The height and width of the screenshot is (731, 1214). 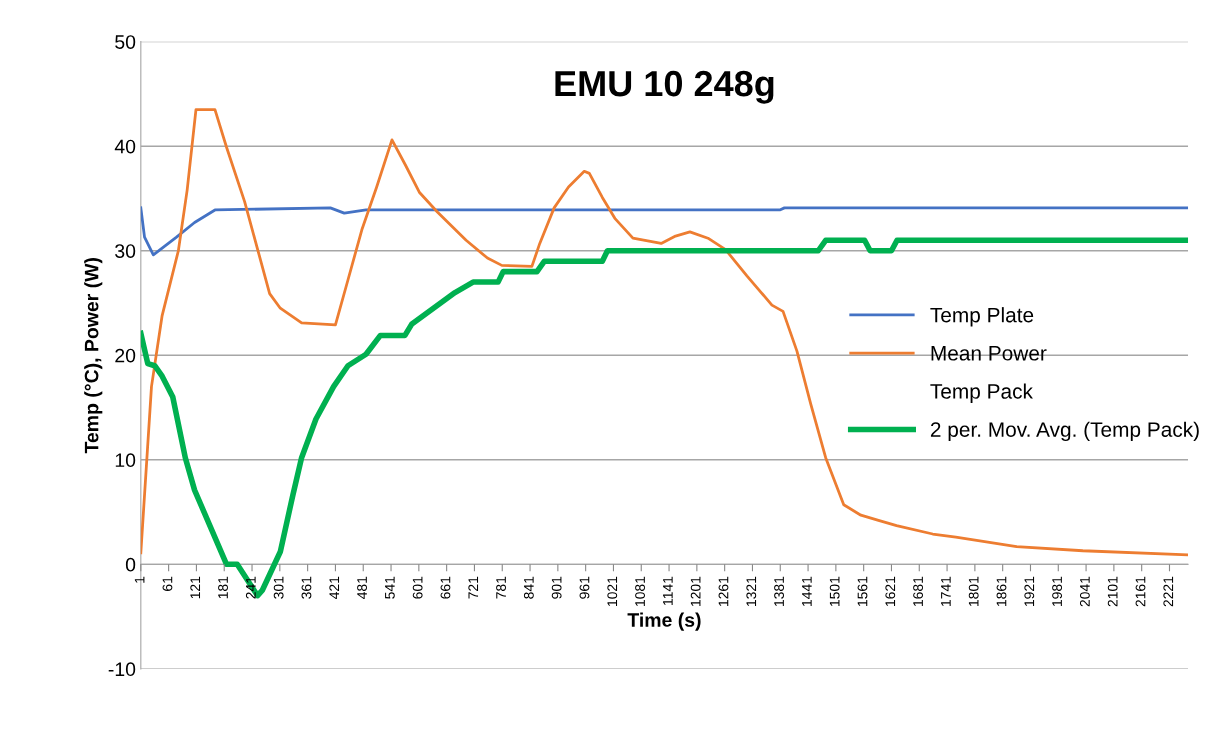 What do you see at coordinates (445, 587) in the screenshot?
I see `x-tick-label: 661` at bounding box center [445, 587].